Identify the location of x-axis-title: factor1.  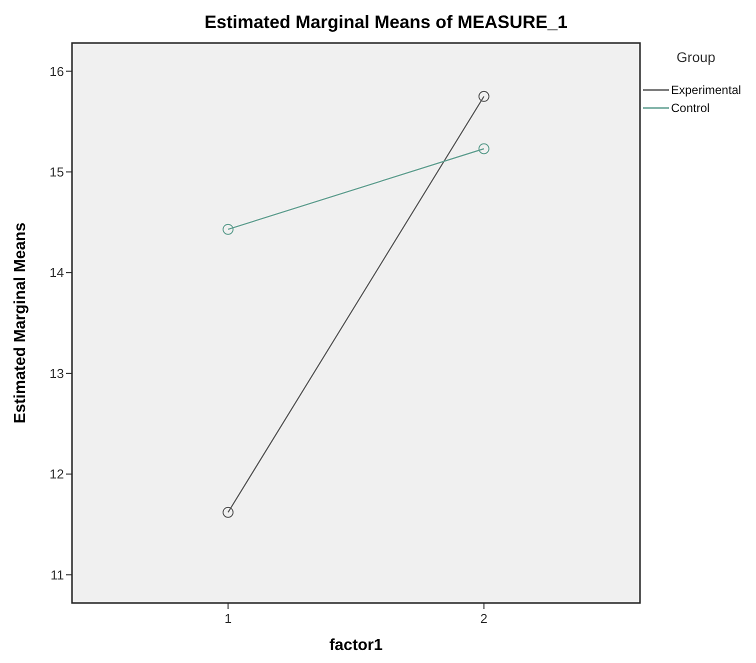
(356, 645).